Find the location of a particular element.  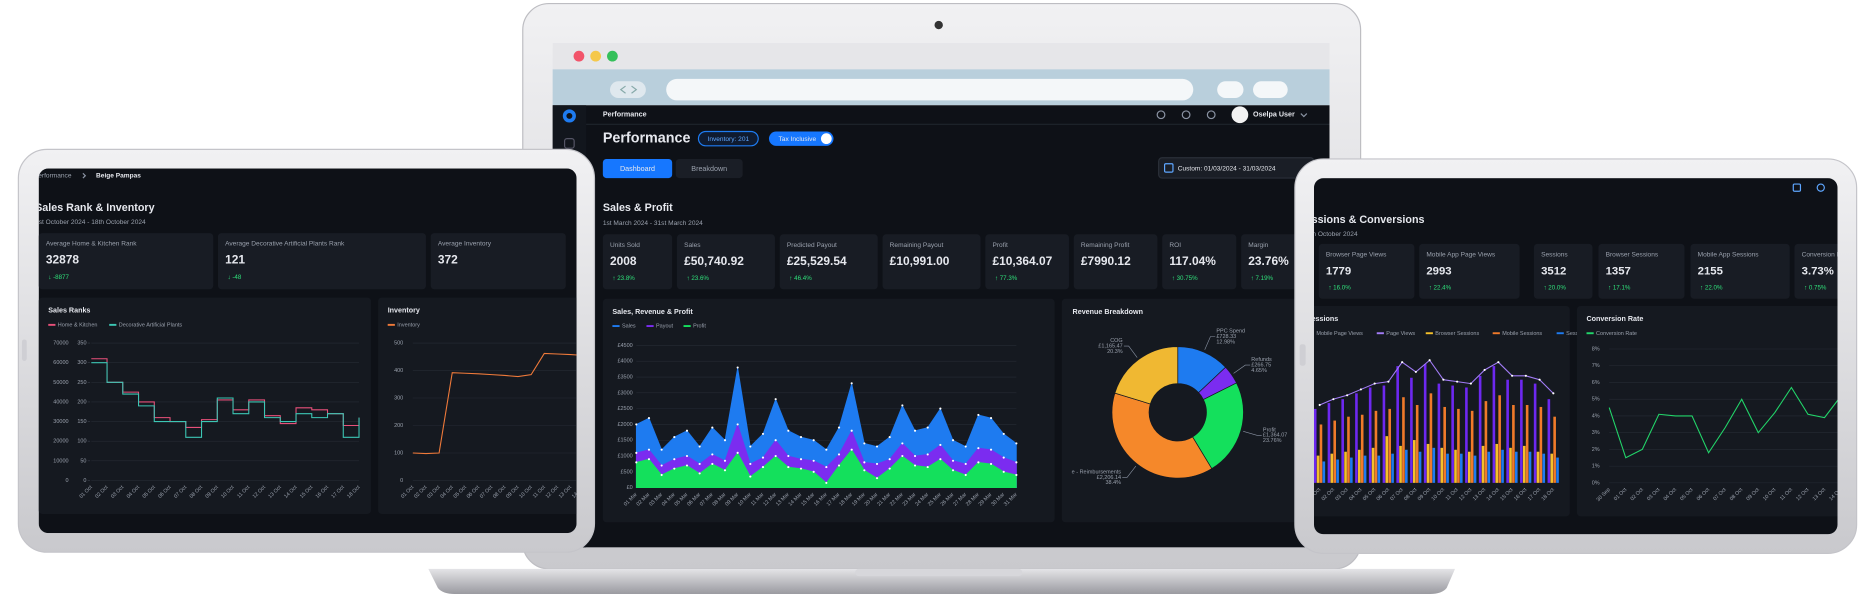

window-close is located at coordinates (579, 56).